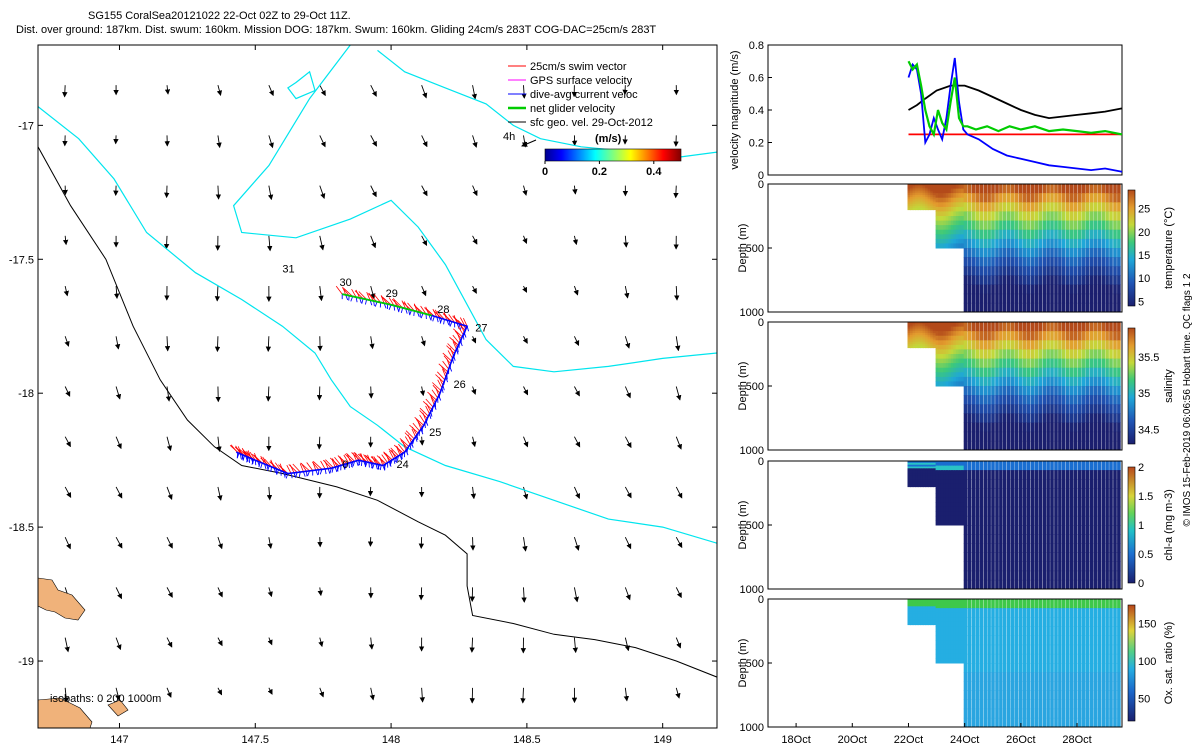  Describe the element at coordinates (584, 95) in the screenshot. I see `legend-label-dive: dive-avg current veloc` at that location.